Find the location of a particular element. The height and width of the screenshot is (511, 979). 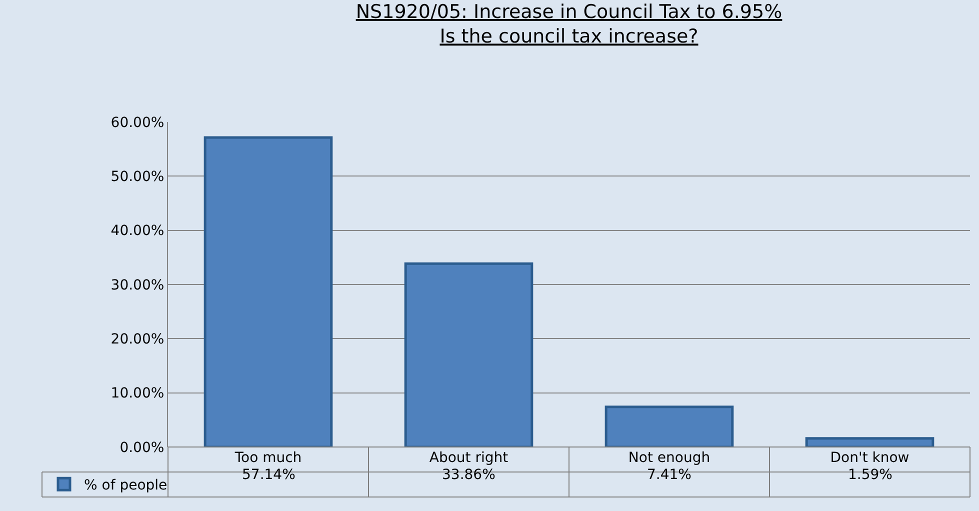

text: 1.59% is located at coordinates (870, 475).